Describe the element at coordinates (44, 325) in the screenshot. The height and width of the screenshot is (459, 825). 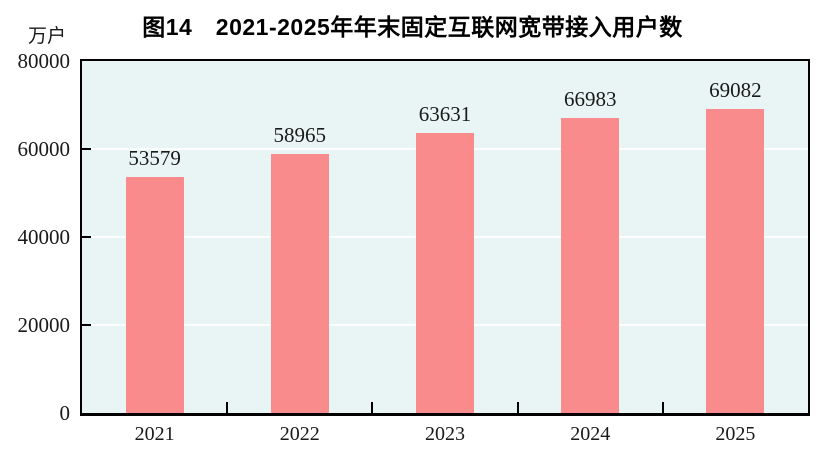
I see `y-axis-tick-label-20000: 20000` at that location.